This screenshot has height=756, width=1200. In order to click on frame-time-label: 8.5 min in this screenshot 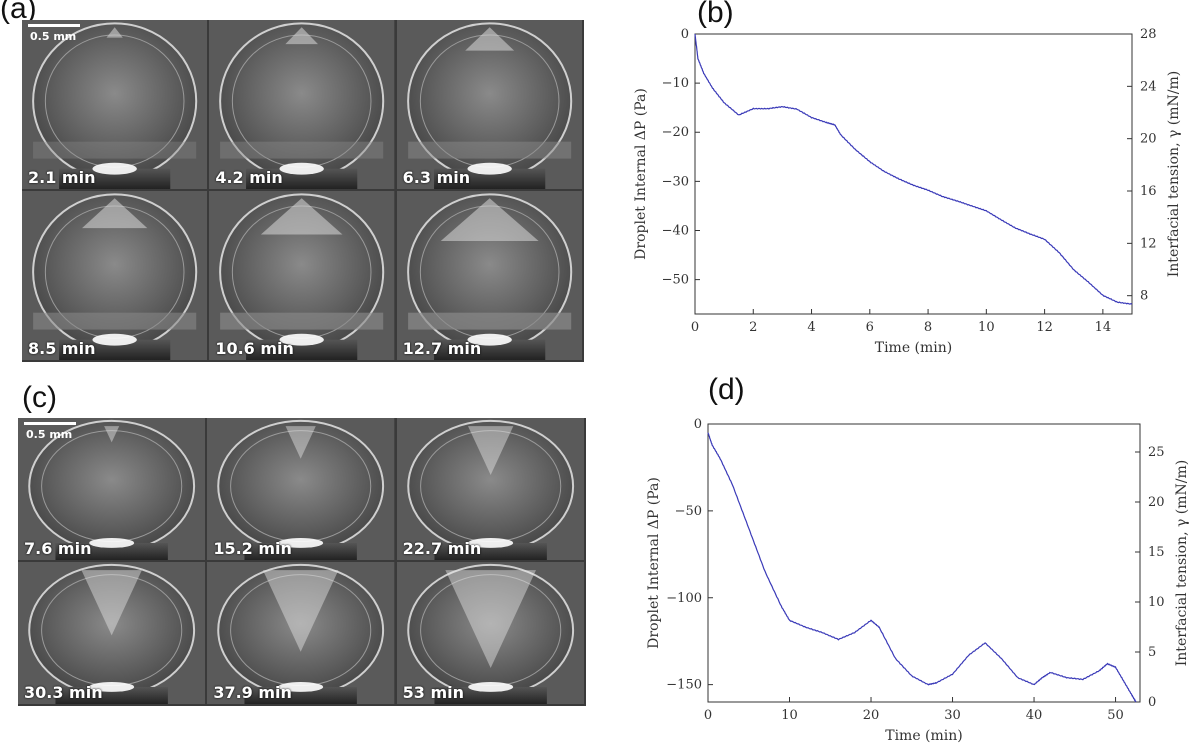, I will do `click(62, 348)`.